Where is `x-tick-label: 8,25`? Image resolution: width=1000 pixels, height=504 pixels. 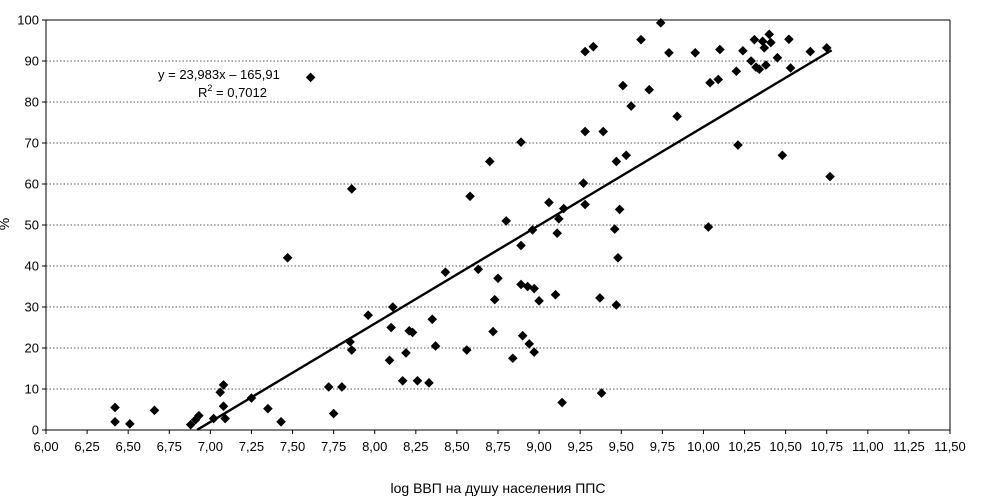
x-tick-label: 8,25 is located at coordinates (415, 446).